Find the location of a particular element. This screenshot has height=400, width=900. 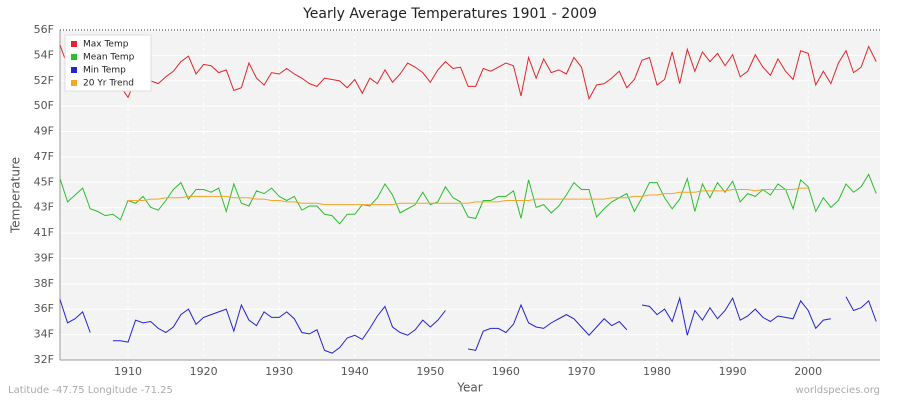

x-tick-label: 1980 is located at coordinates (657, 371).